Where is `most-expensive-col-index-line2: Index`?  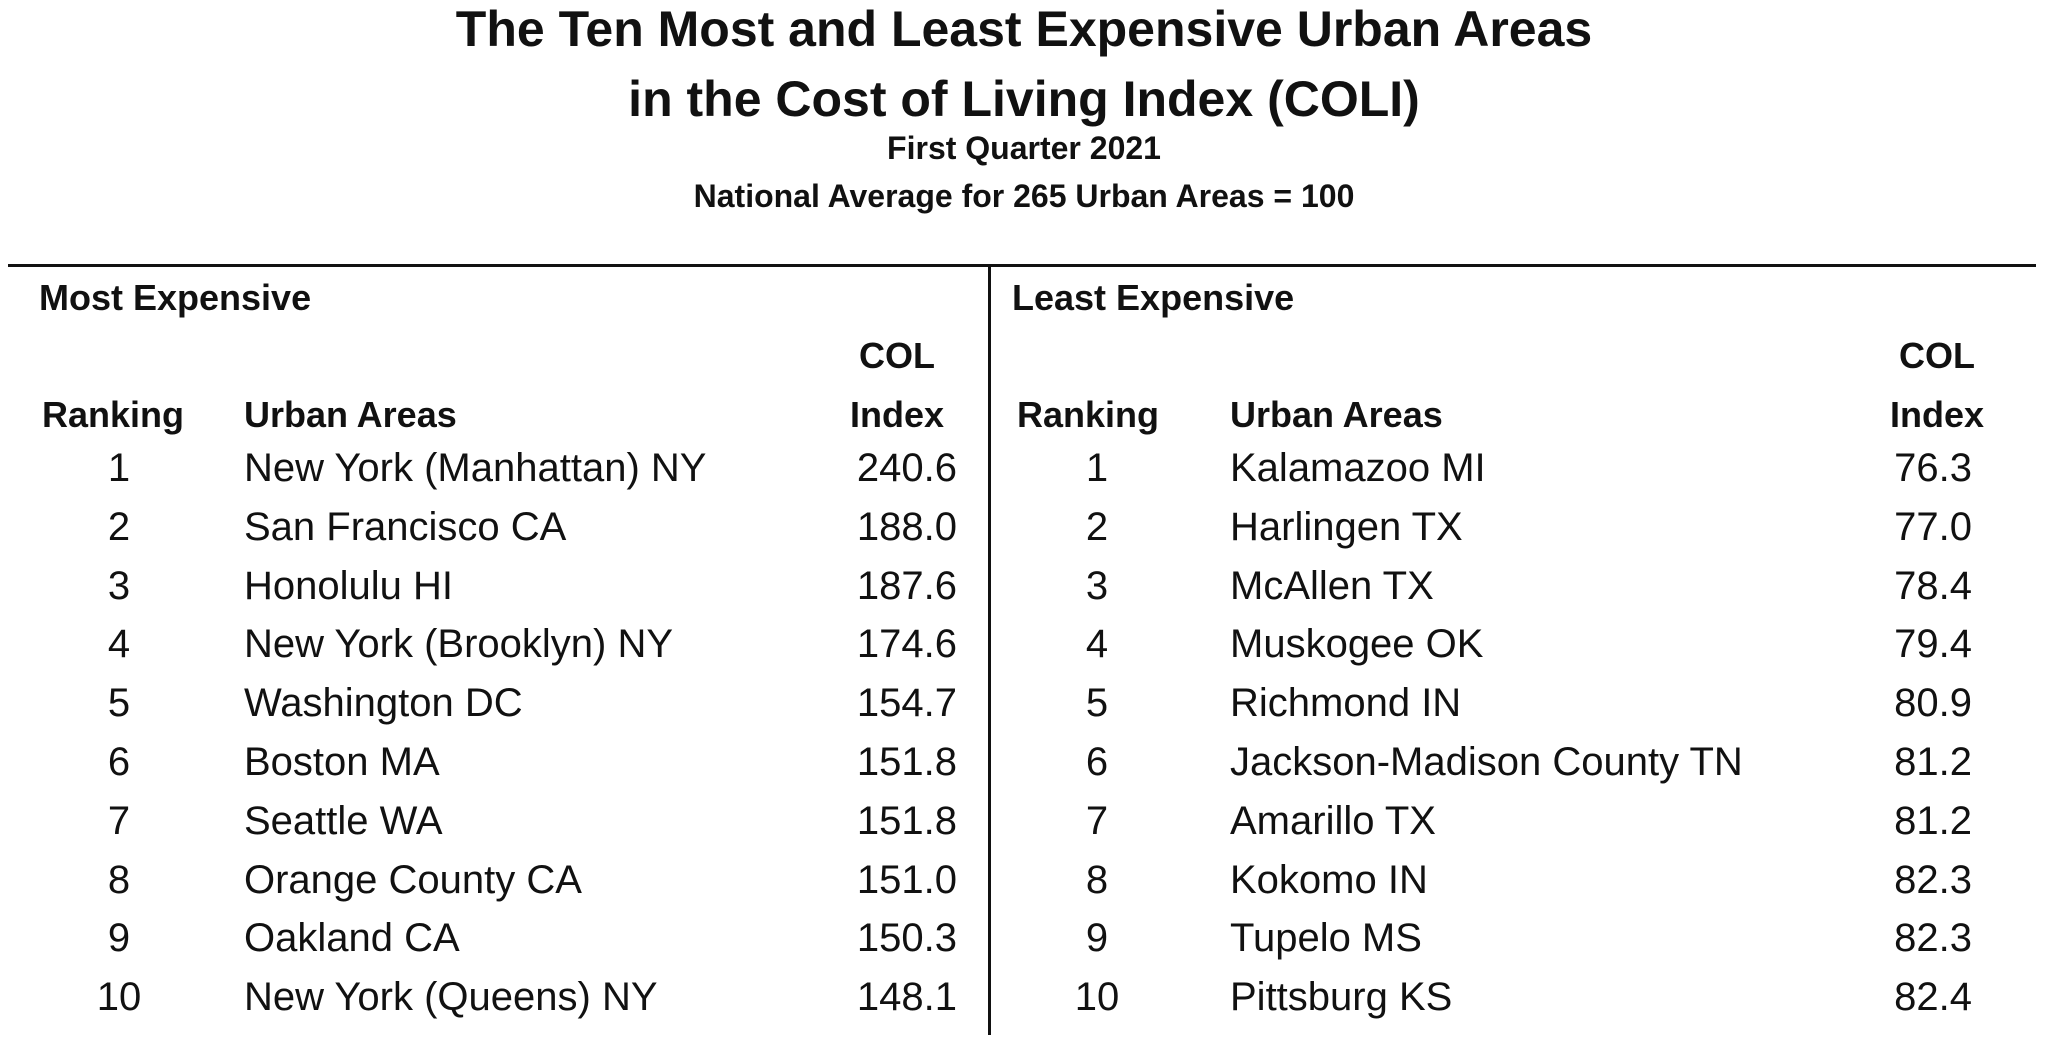
most-expensive-col-index-line2: Index is located at coordinates (897, 414).